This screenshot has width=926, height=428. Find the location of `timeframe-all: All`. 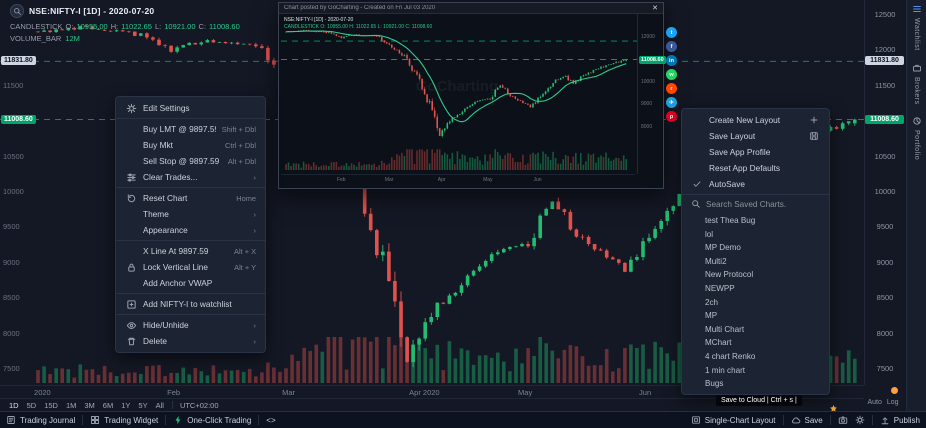

timeframe-all: All is located at coordinates (159, 405).